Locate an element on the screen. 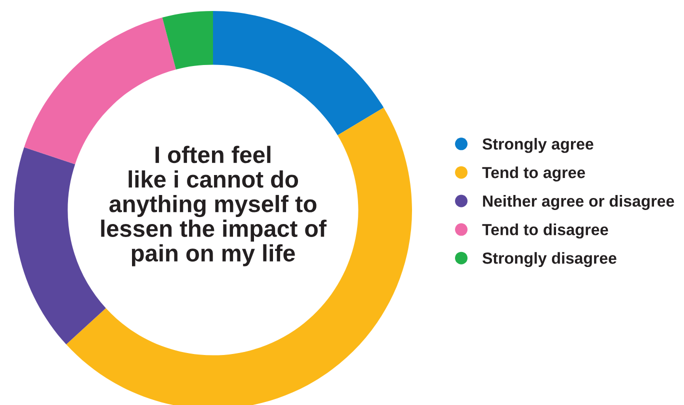 The image size is (684, 405). text: I often feel like i cannot do anything myself to lessen the impact of pain on my life is located at coordinates (214, 206).